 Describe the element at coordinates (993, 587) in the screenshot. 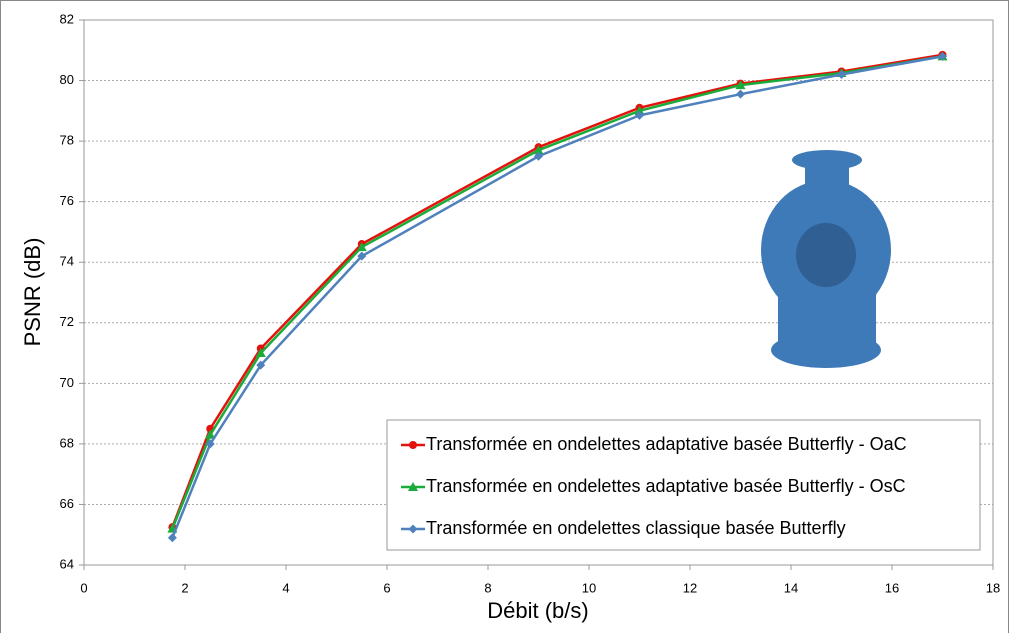

I see `x-tick-label: 18` at that location.